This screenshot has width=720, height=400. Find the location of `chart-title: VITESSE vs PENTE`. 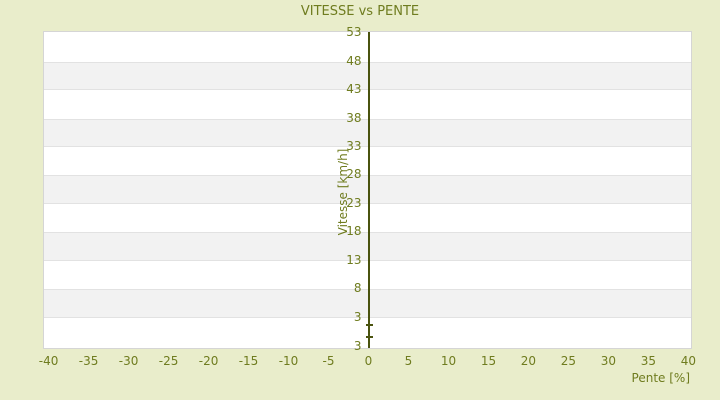

chart-title: VITESSE vs PENTE is located at coordinates (360, 11).